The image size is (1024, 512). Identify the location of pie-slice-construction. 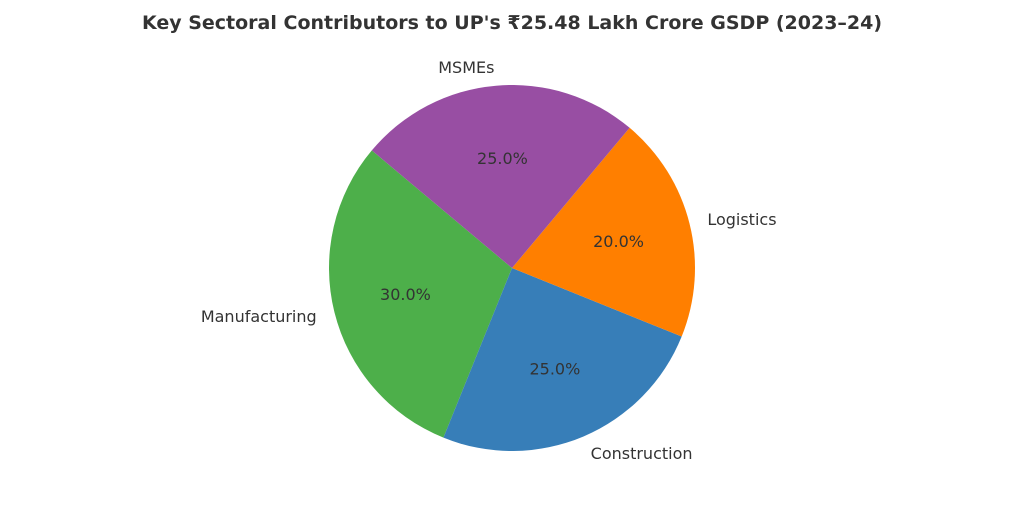
(562, 359).